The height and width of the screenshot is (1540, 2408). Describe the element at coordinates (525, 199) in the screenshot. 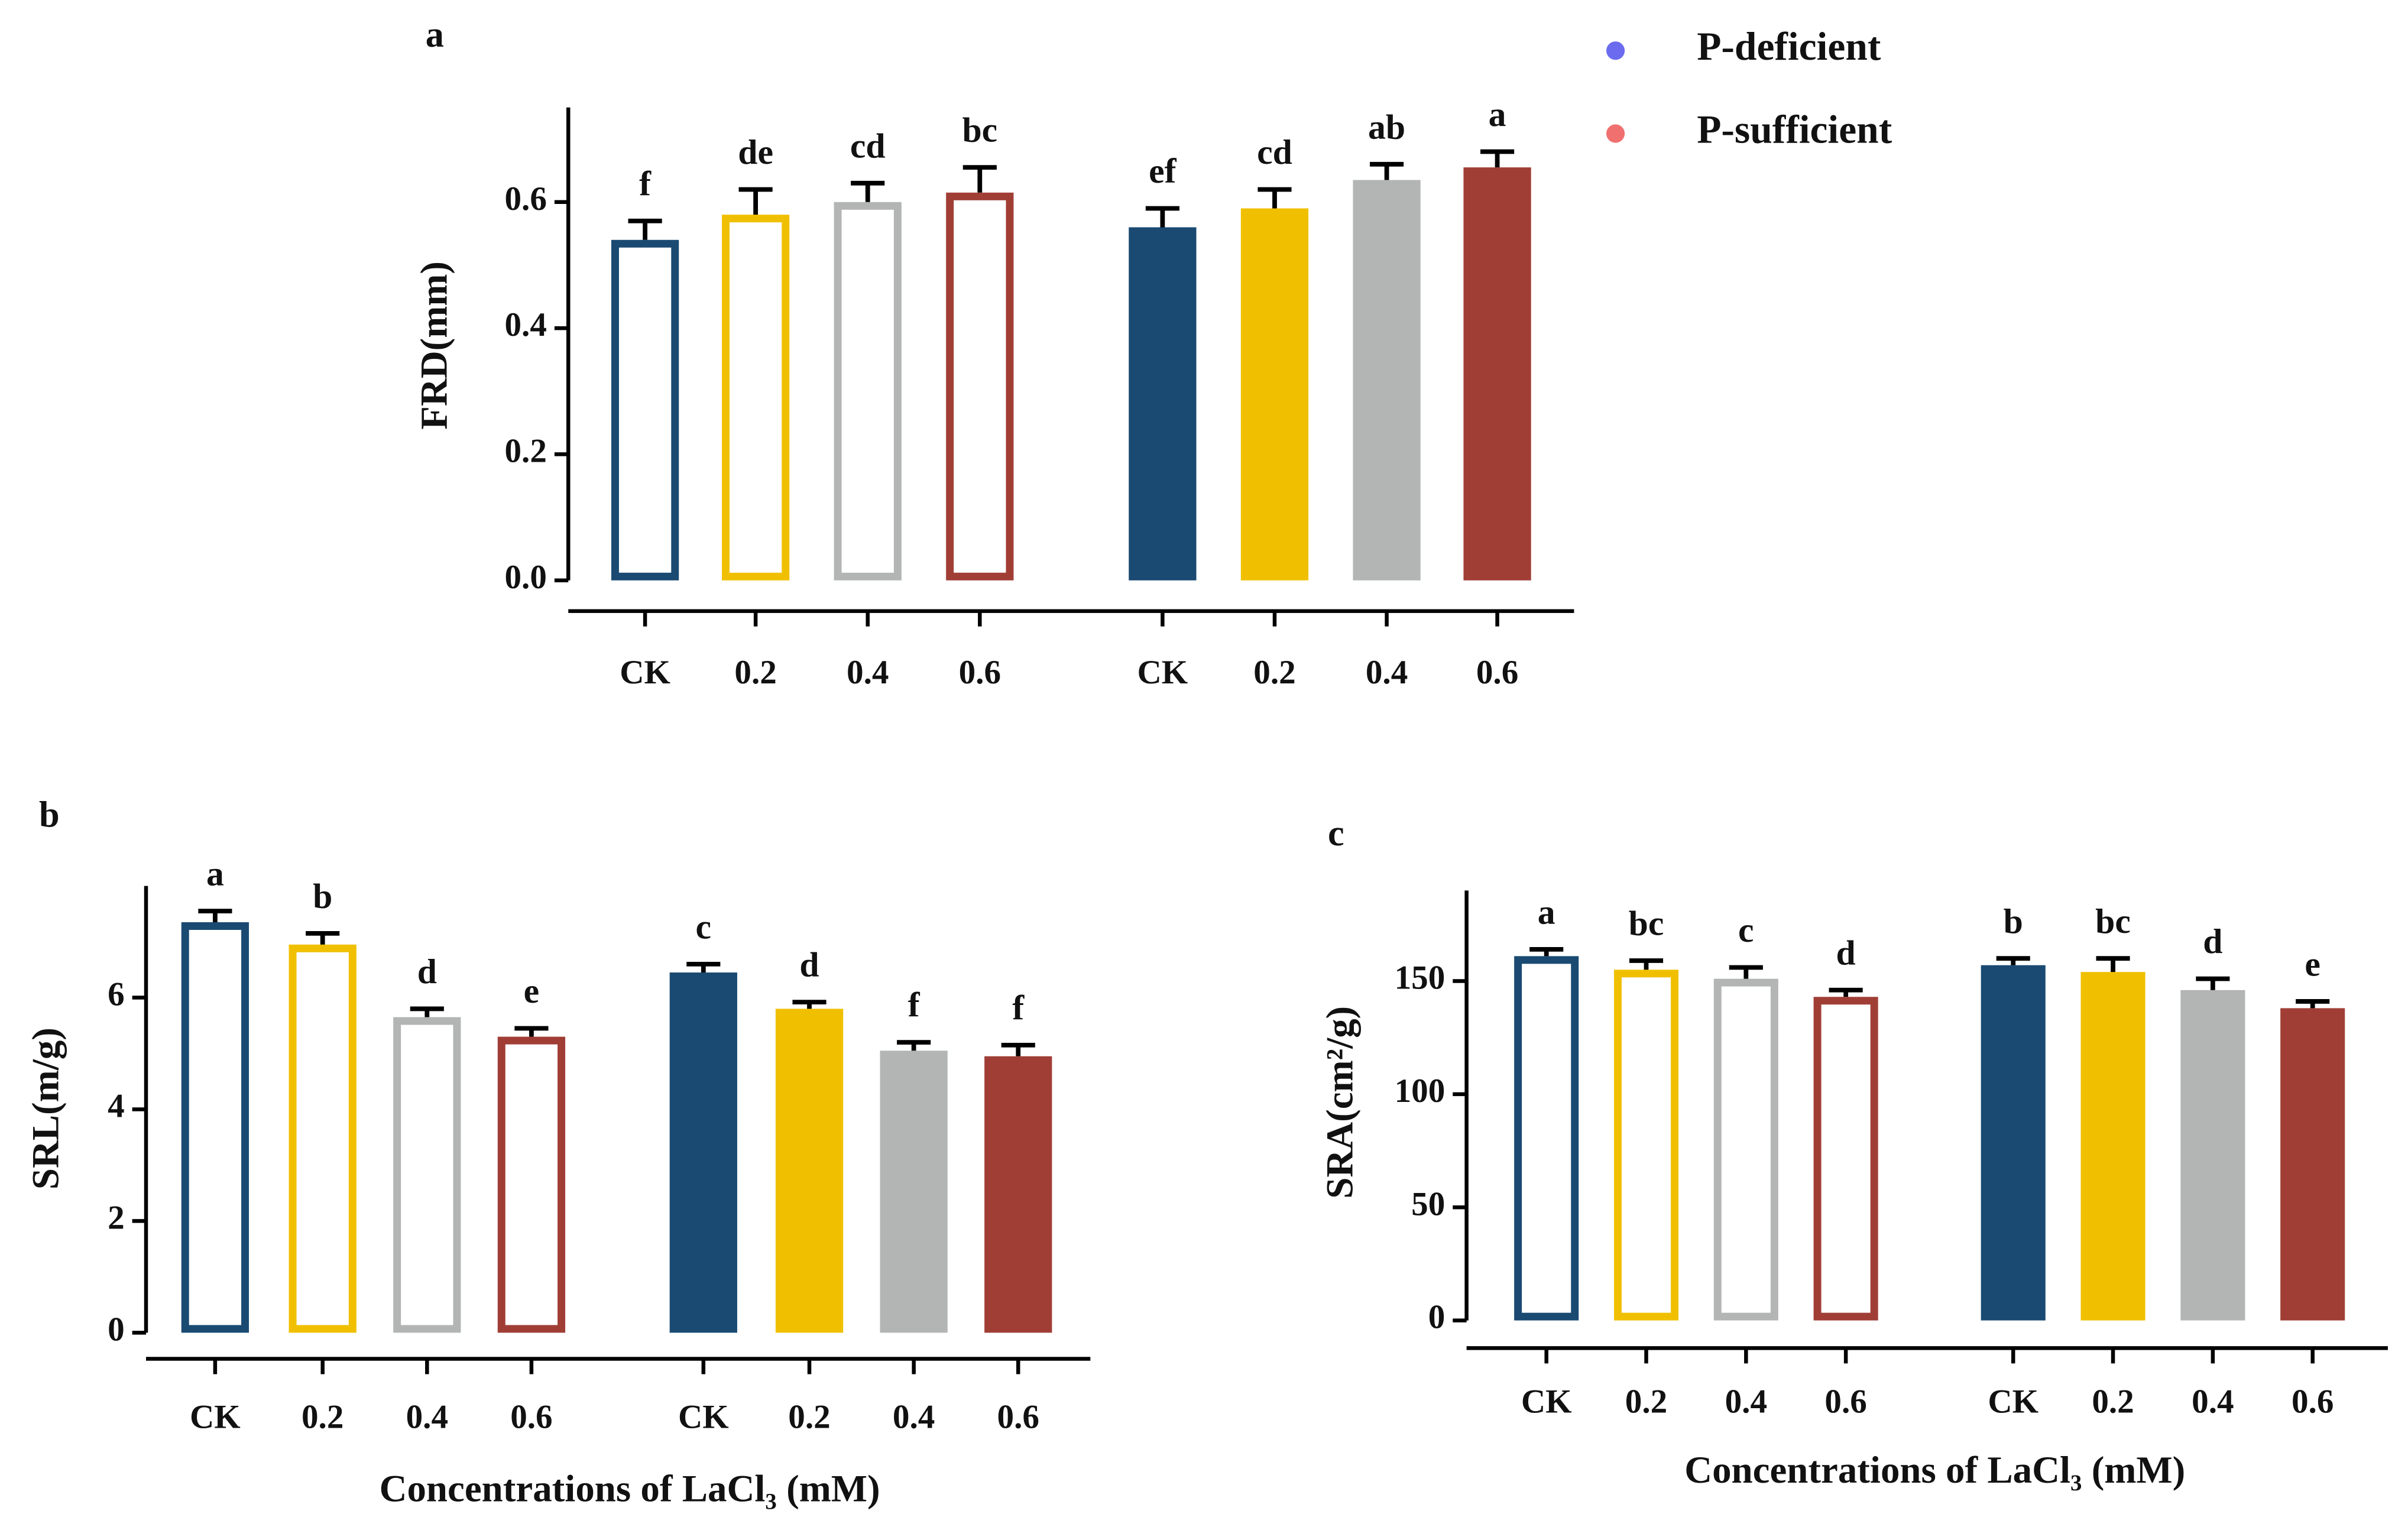

I see `y-tick-label: 0.6` at that location.